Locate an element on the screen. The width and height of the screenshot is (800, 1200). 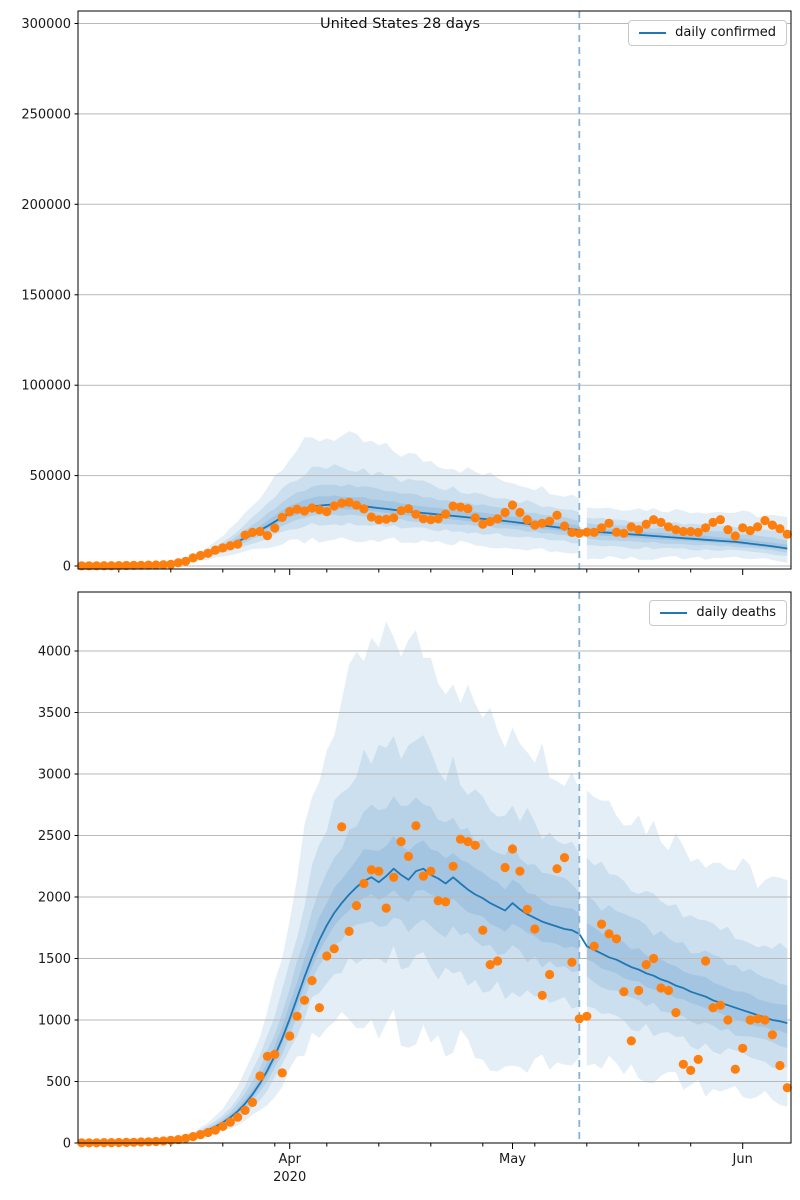
y-tick-label: 3500 is located at coordinates (54, 713).